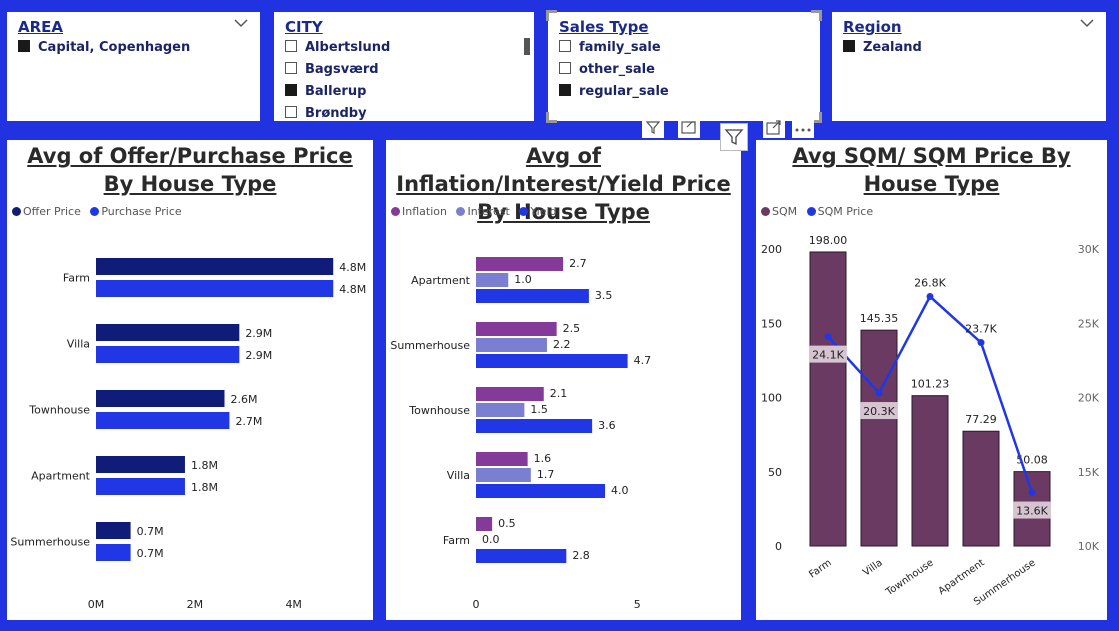  I want to click on city-option: Brøndby, so click(326, 113).